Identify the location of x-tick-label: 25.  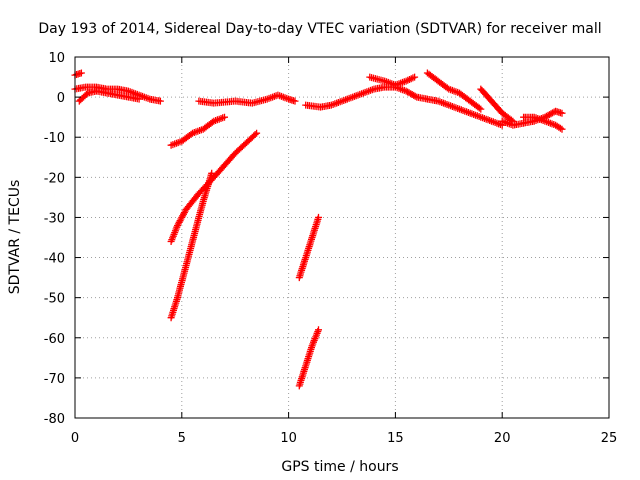
(609, 438).